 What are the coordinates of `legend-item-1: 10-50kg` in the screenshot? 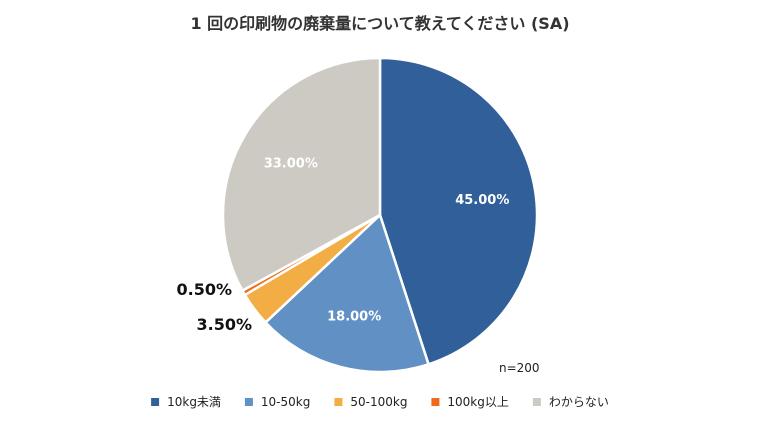 It's located at (277, 402).